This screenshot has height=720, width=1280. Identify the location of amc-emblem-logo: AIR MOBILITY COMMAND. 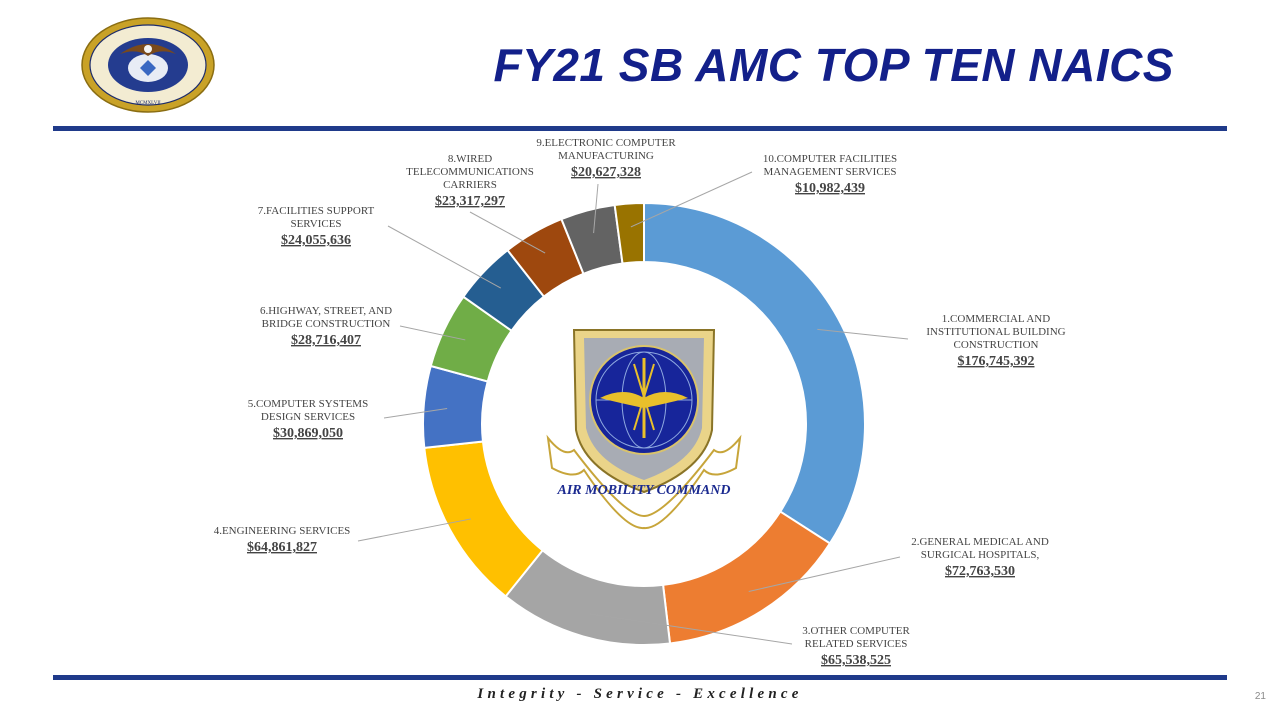
(644, 429).